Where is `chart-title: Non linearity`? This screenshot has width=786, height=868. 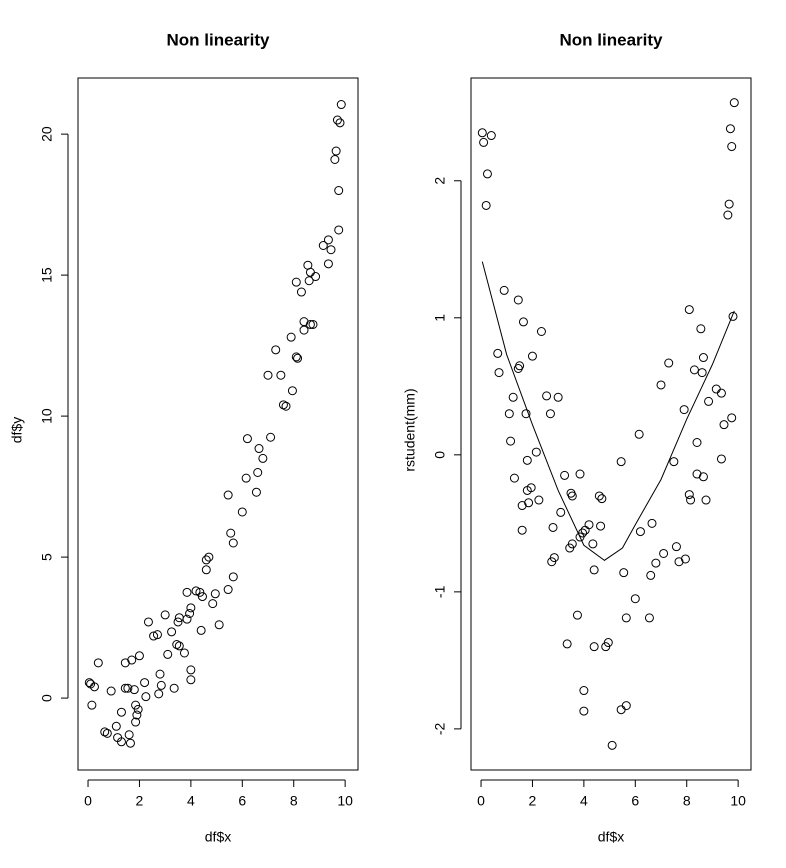 chart-title: Non linearity is located at coordinates (612, 39).